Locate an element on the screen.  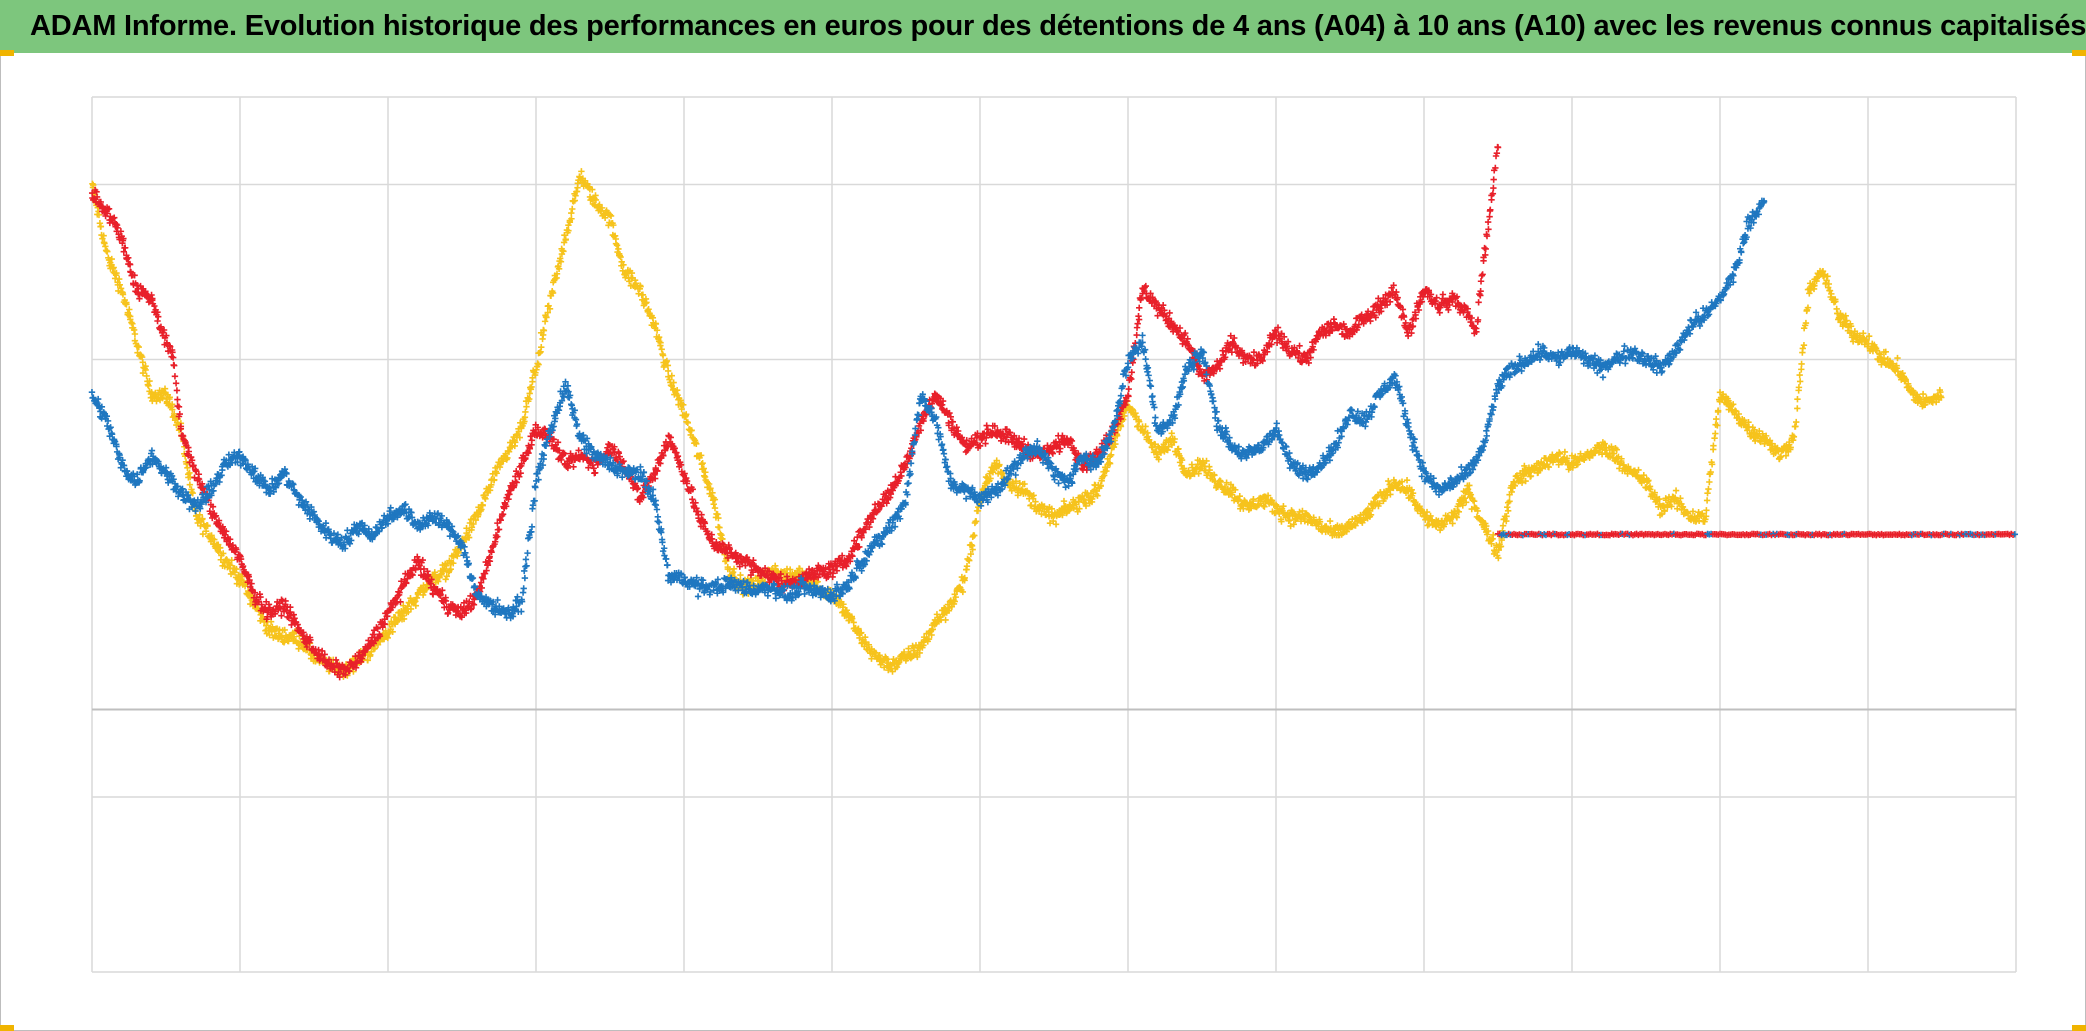
corner-mark-bottom-left is located at coordinates (7, 1028).